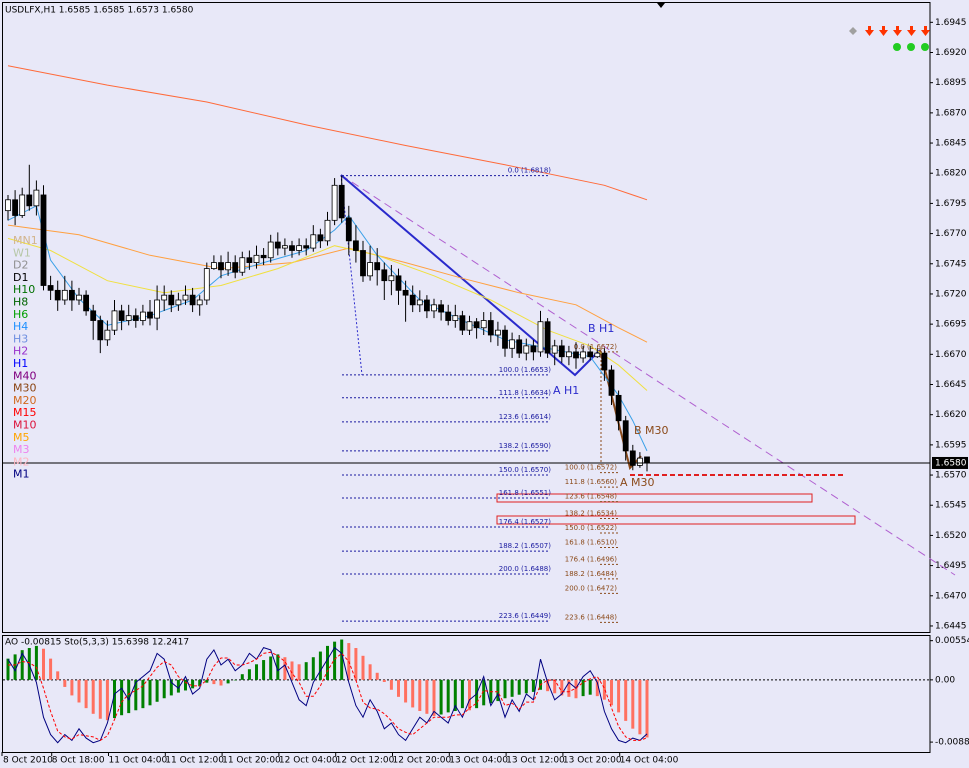  I want to click on fib-label: 150.0 (1.6570), so click(525, 470).